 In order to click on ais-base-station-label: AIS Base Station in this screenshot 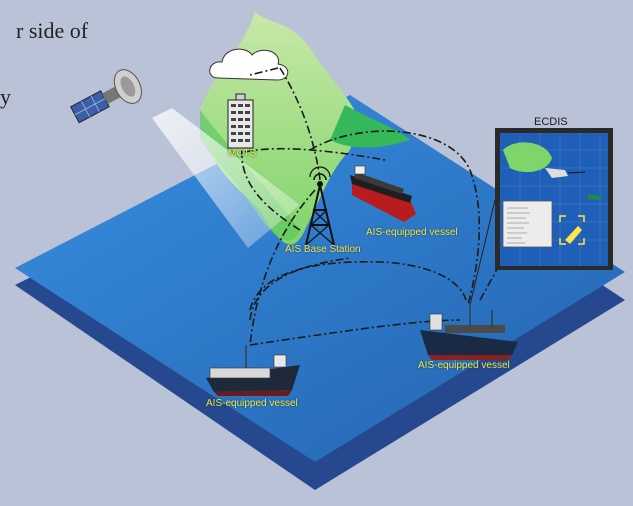, I will do `click(323, 249)`.